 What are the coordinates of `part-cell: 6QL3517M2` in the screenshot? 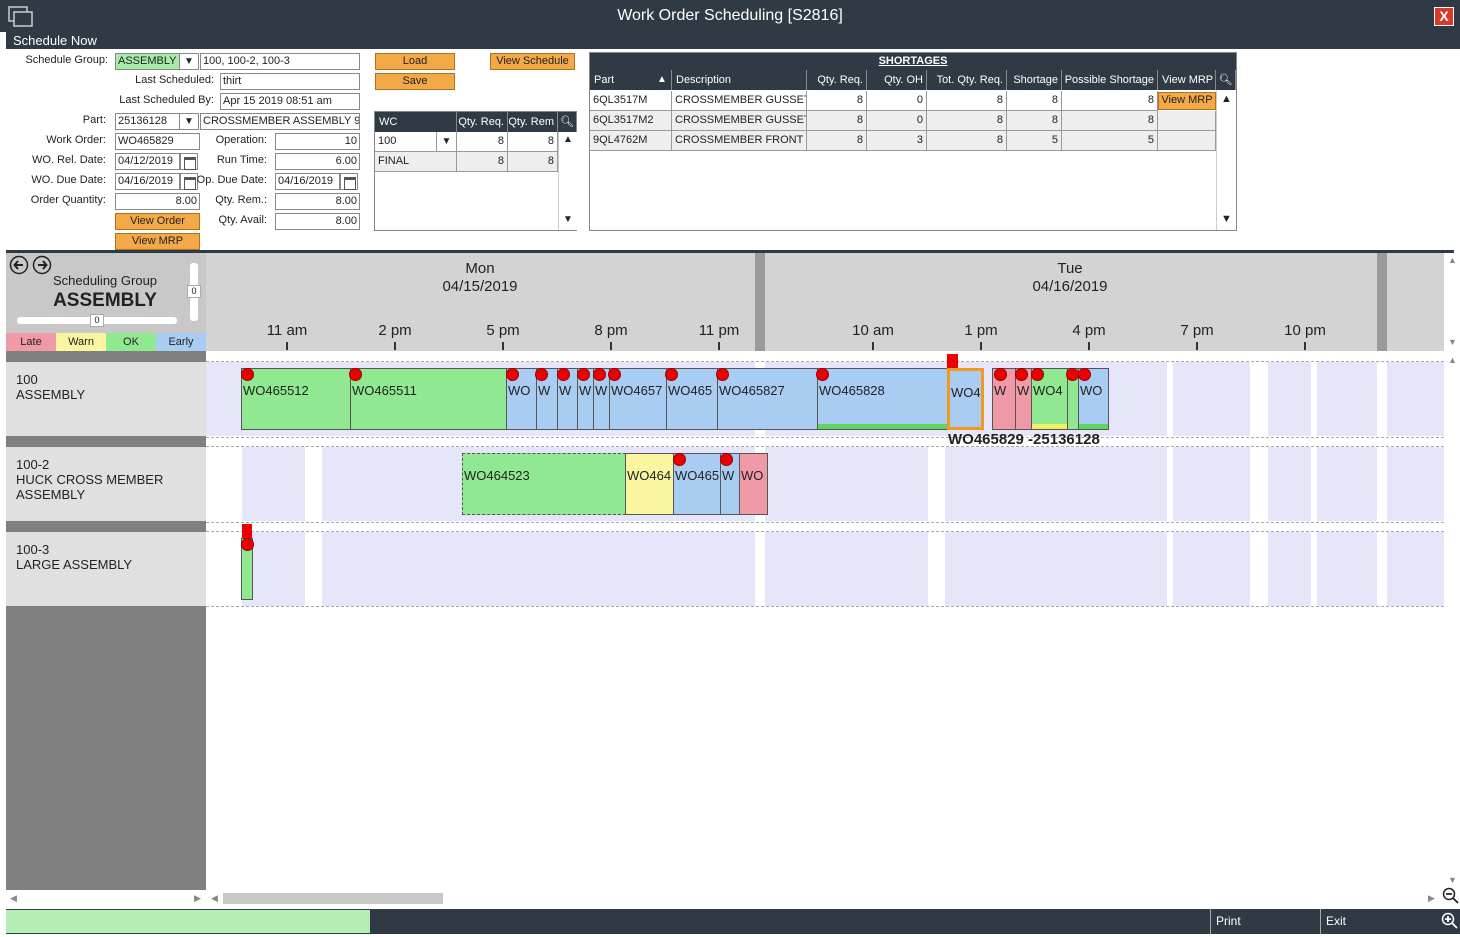 It's located at (631, 121).